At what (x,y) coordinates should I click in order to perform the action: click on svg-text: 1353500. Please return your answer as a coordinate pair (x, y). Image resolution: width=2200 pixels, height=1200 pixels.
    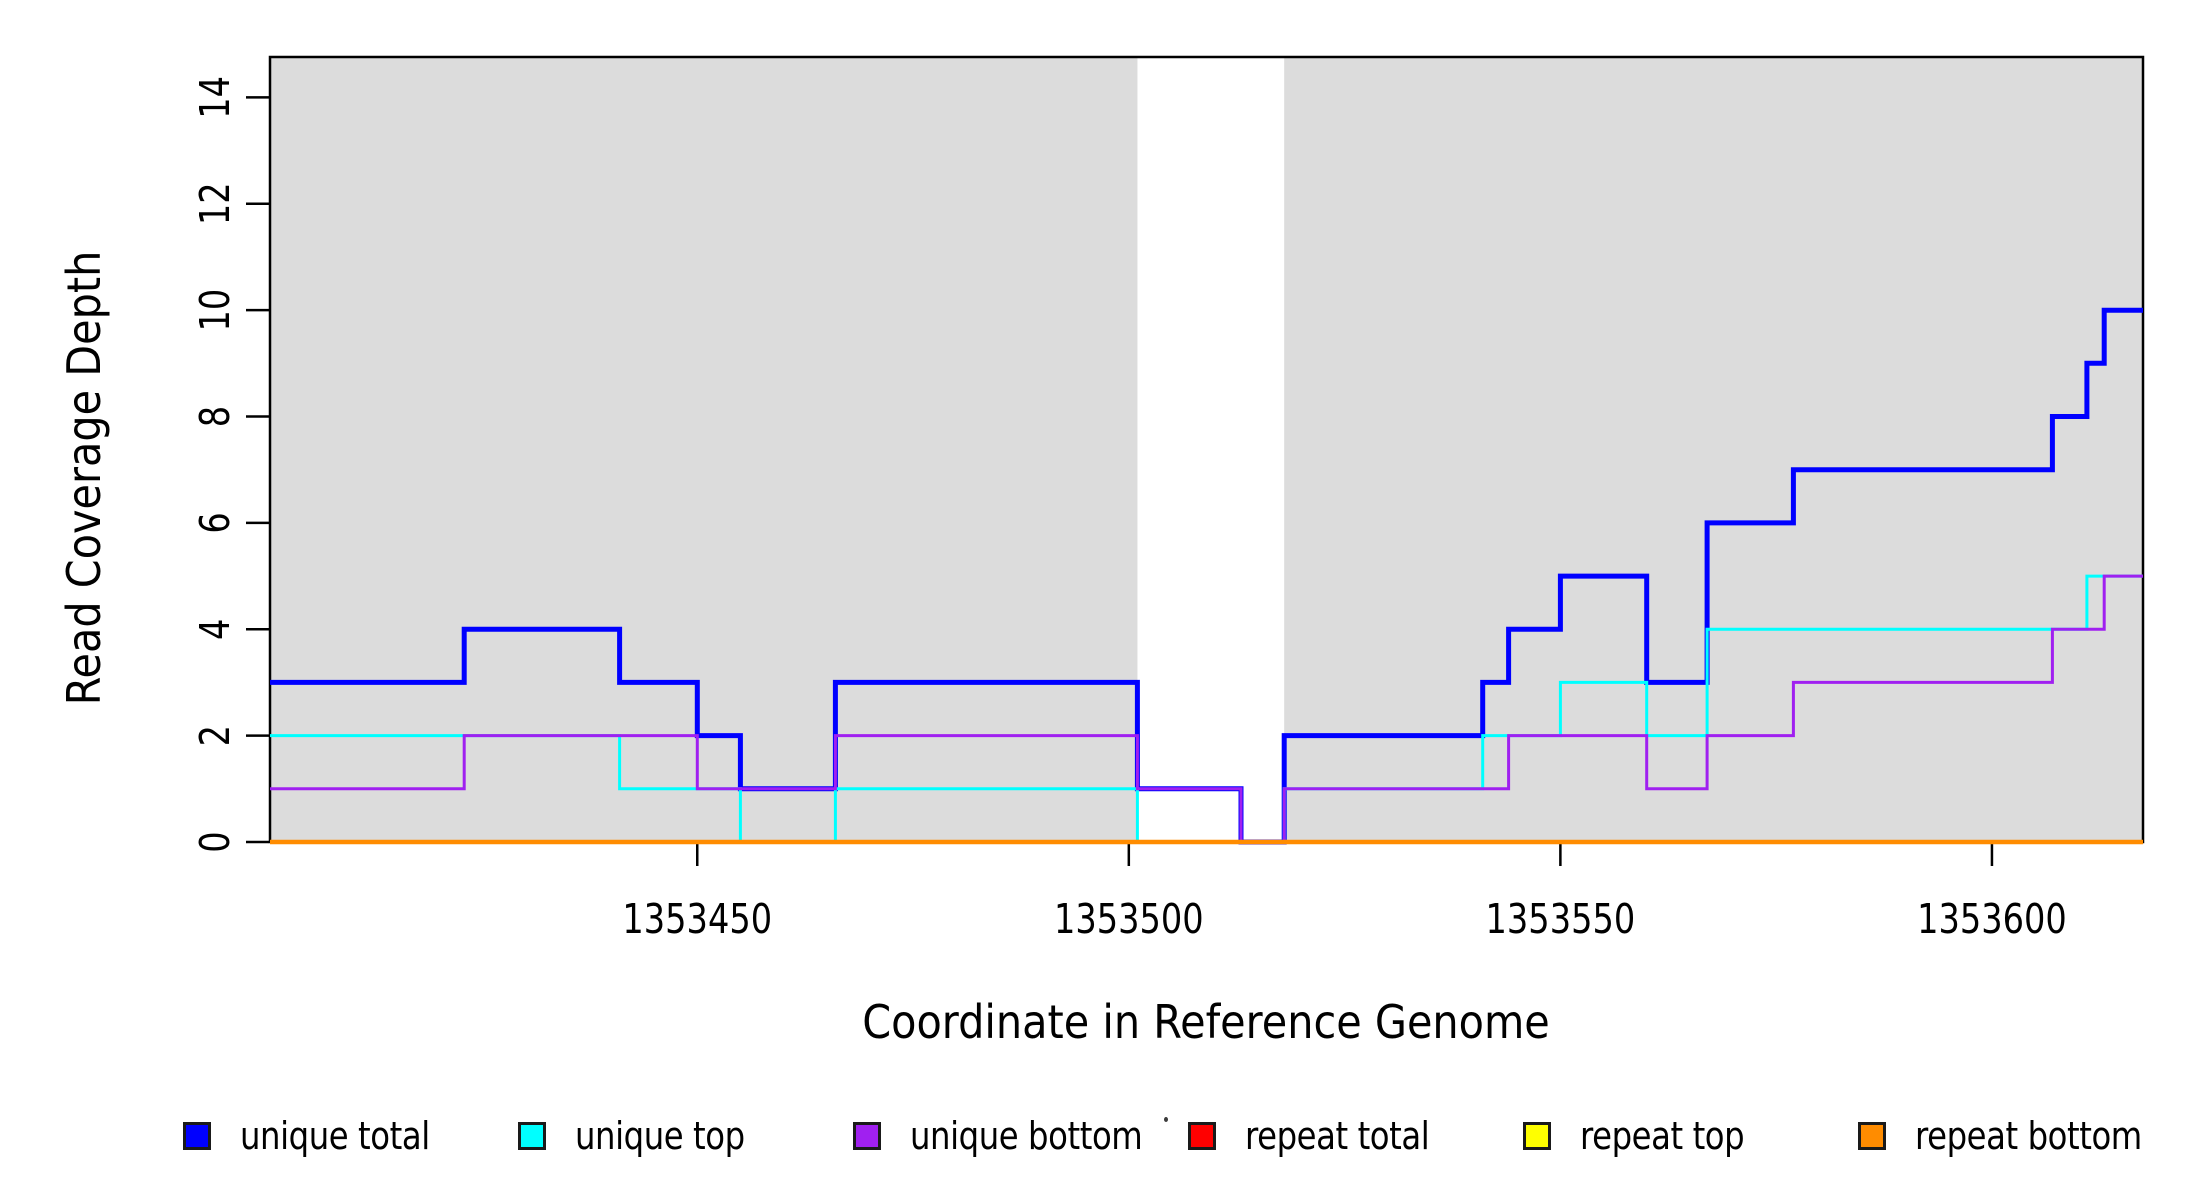
    Looking at the image, I should click on (1129, 919).